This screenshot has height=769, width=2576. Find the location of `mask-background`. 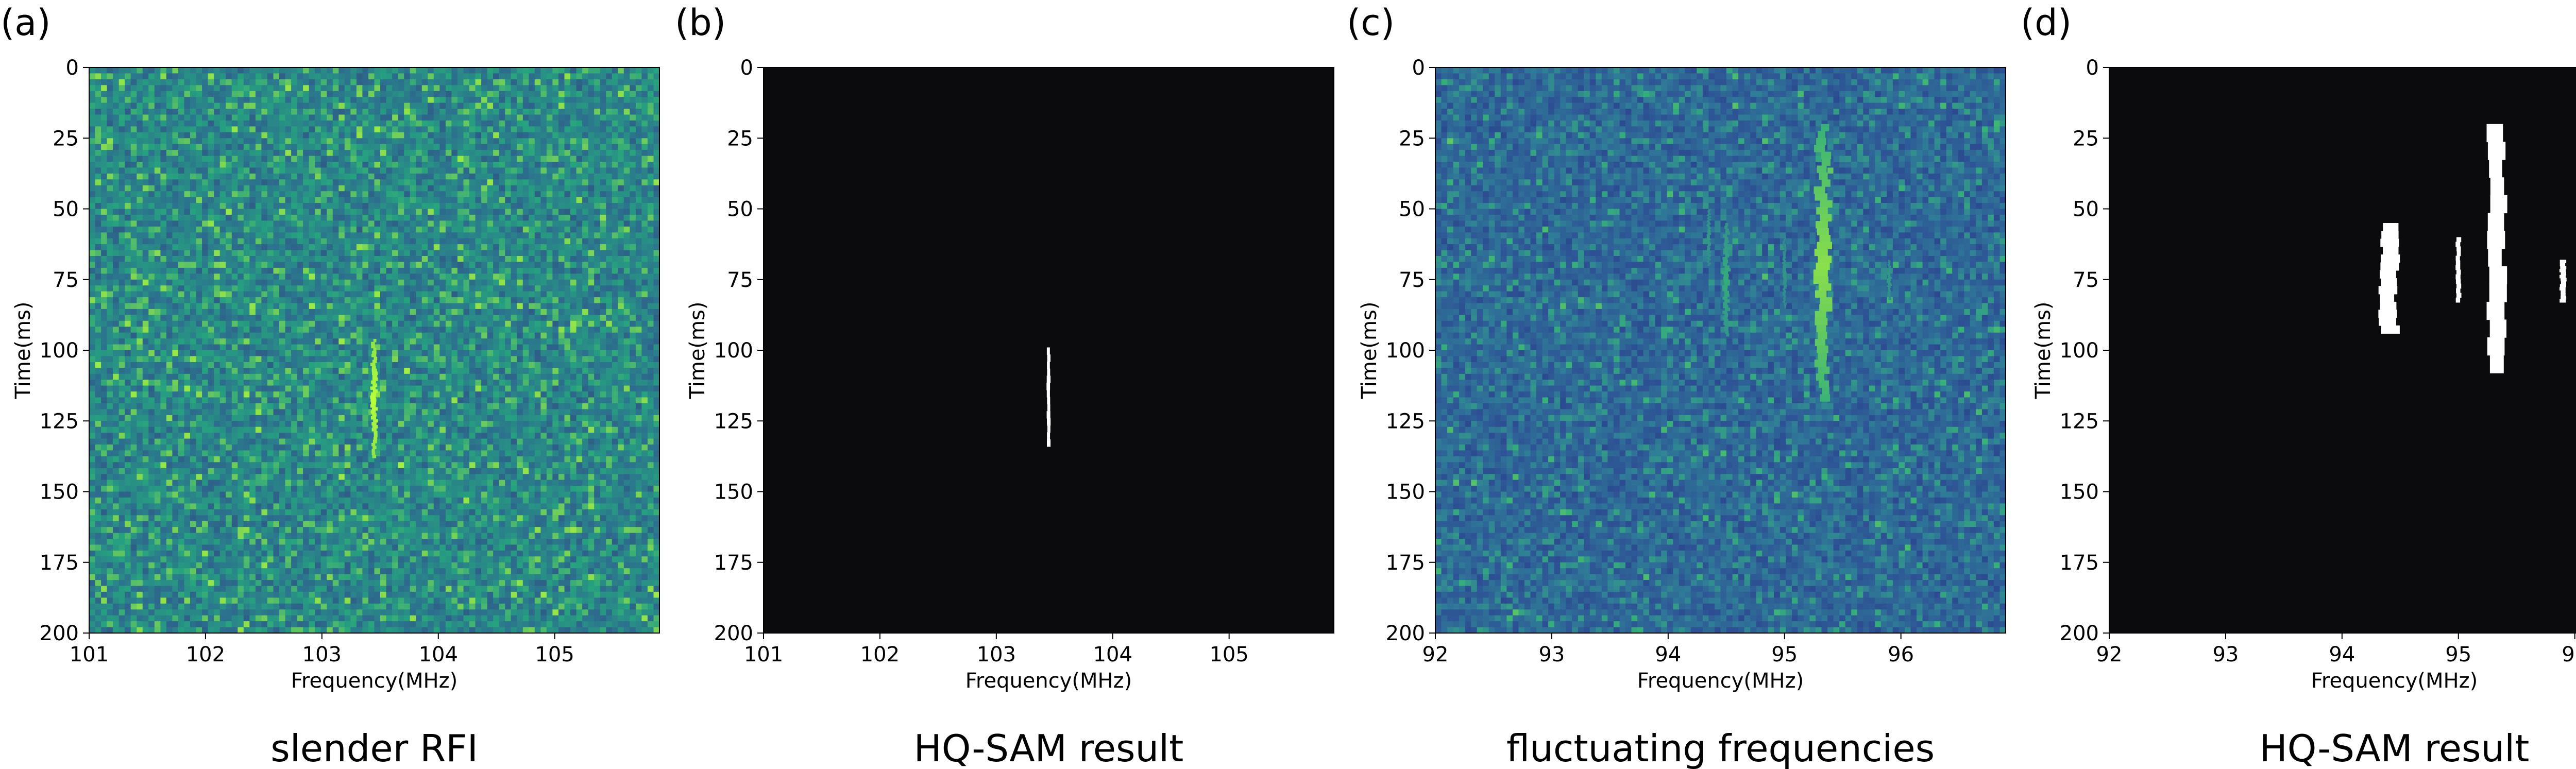

mask-background is located at coordinates (2342, 350).